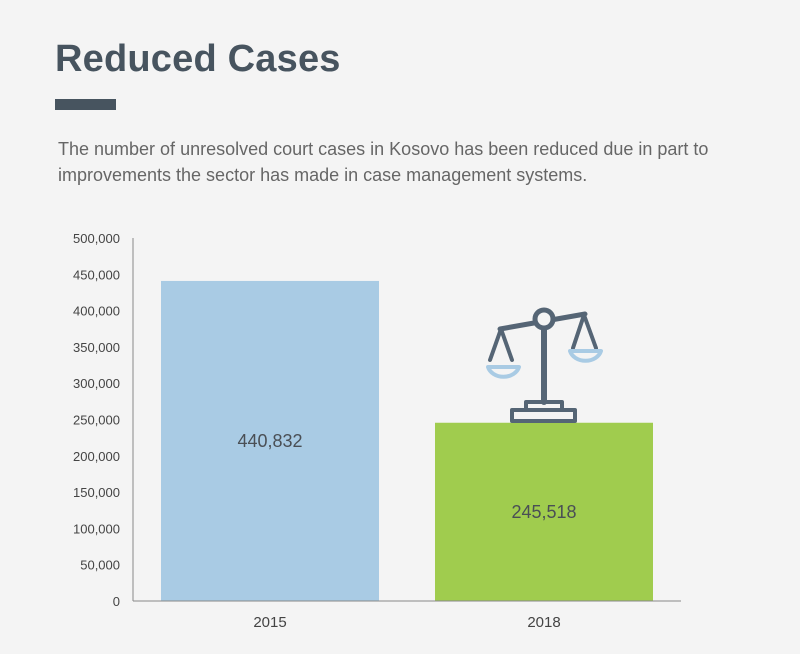 The image size is (800, 654). I want to click on y-tick-label: 100,000, so click(96, 528).